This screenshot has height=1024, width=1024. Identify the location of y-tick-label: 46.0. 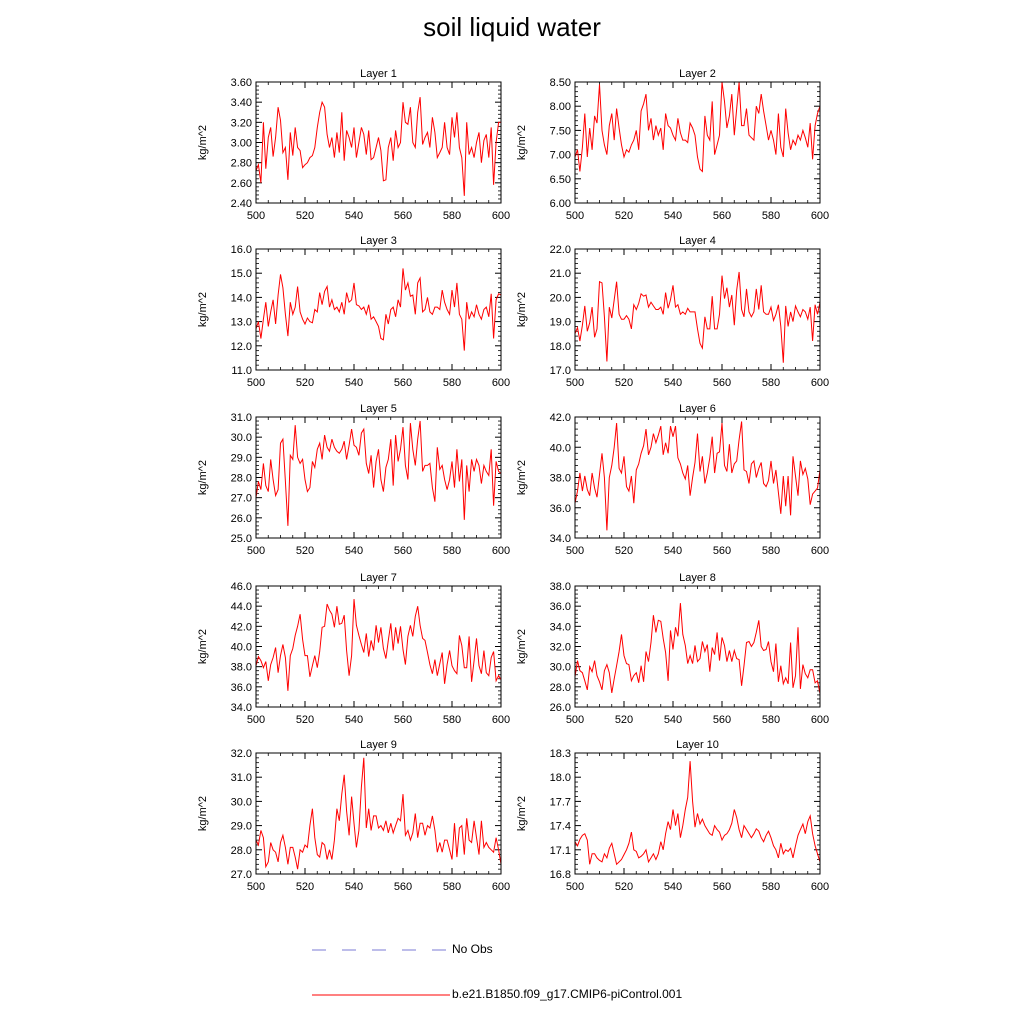
(241, 587).